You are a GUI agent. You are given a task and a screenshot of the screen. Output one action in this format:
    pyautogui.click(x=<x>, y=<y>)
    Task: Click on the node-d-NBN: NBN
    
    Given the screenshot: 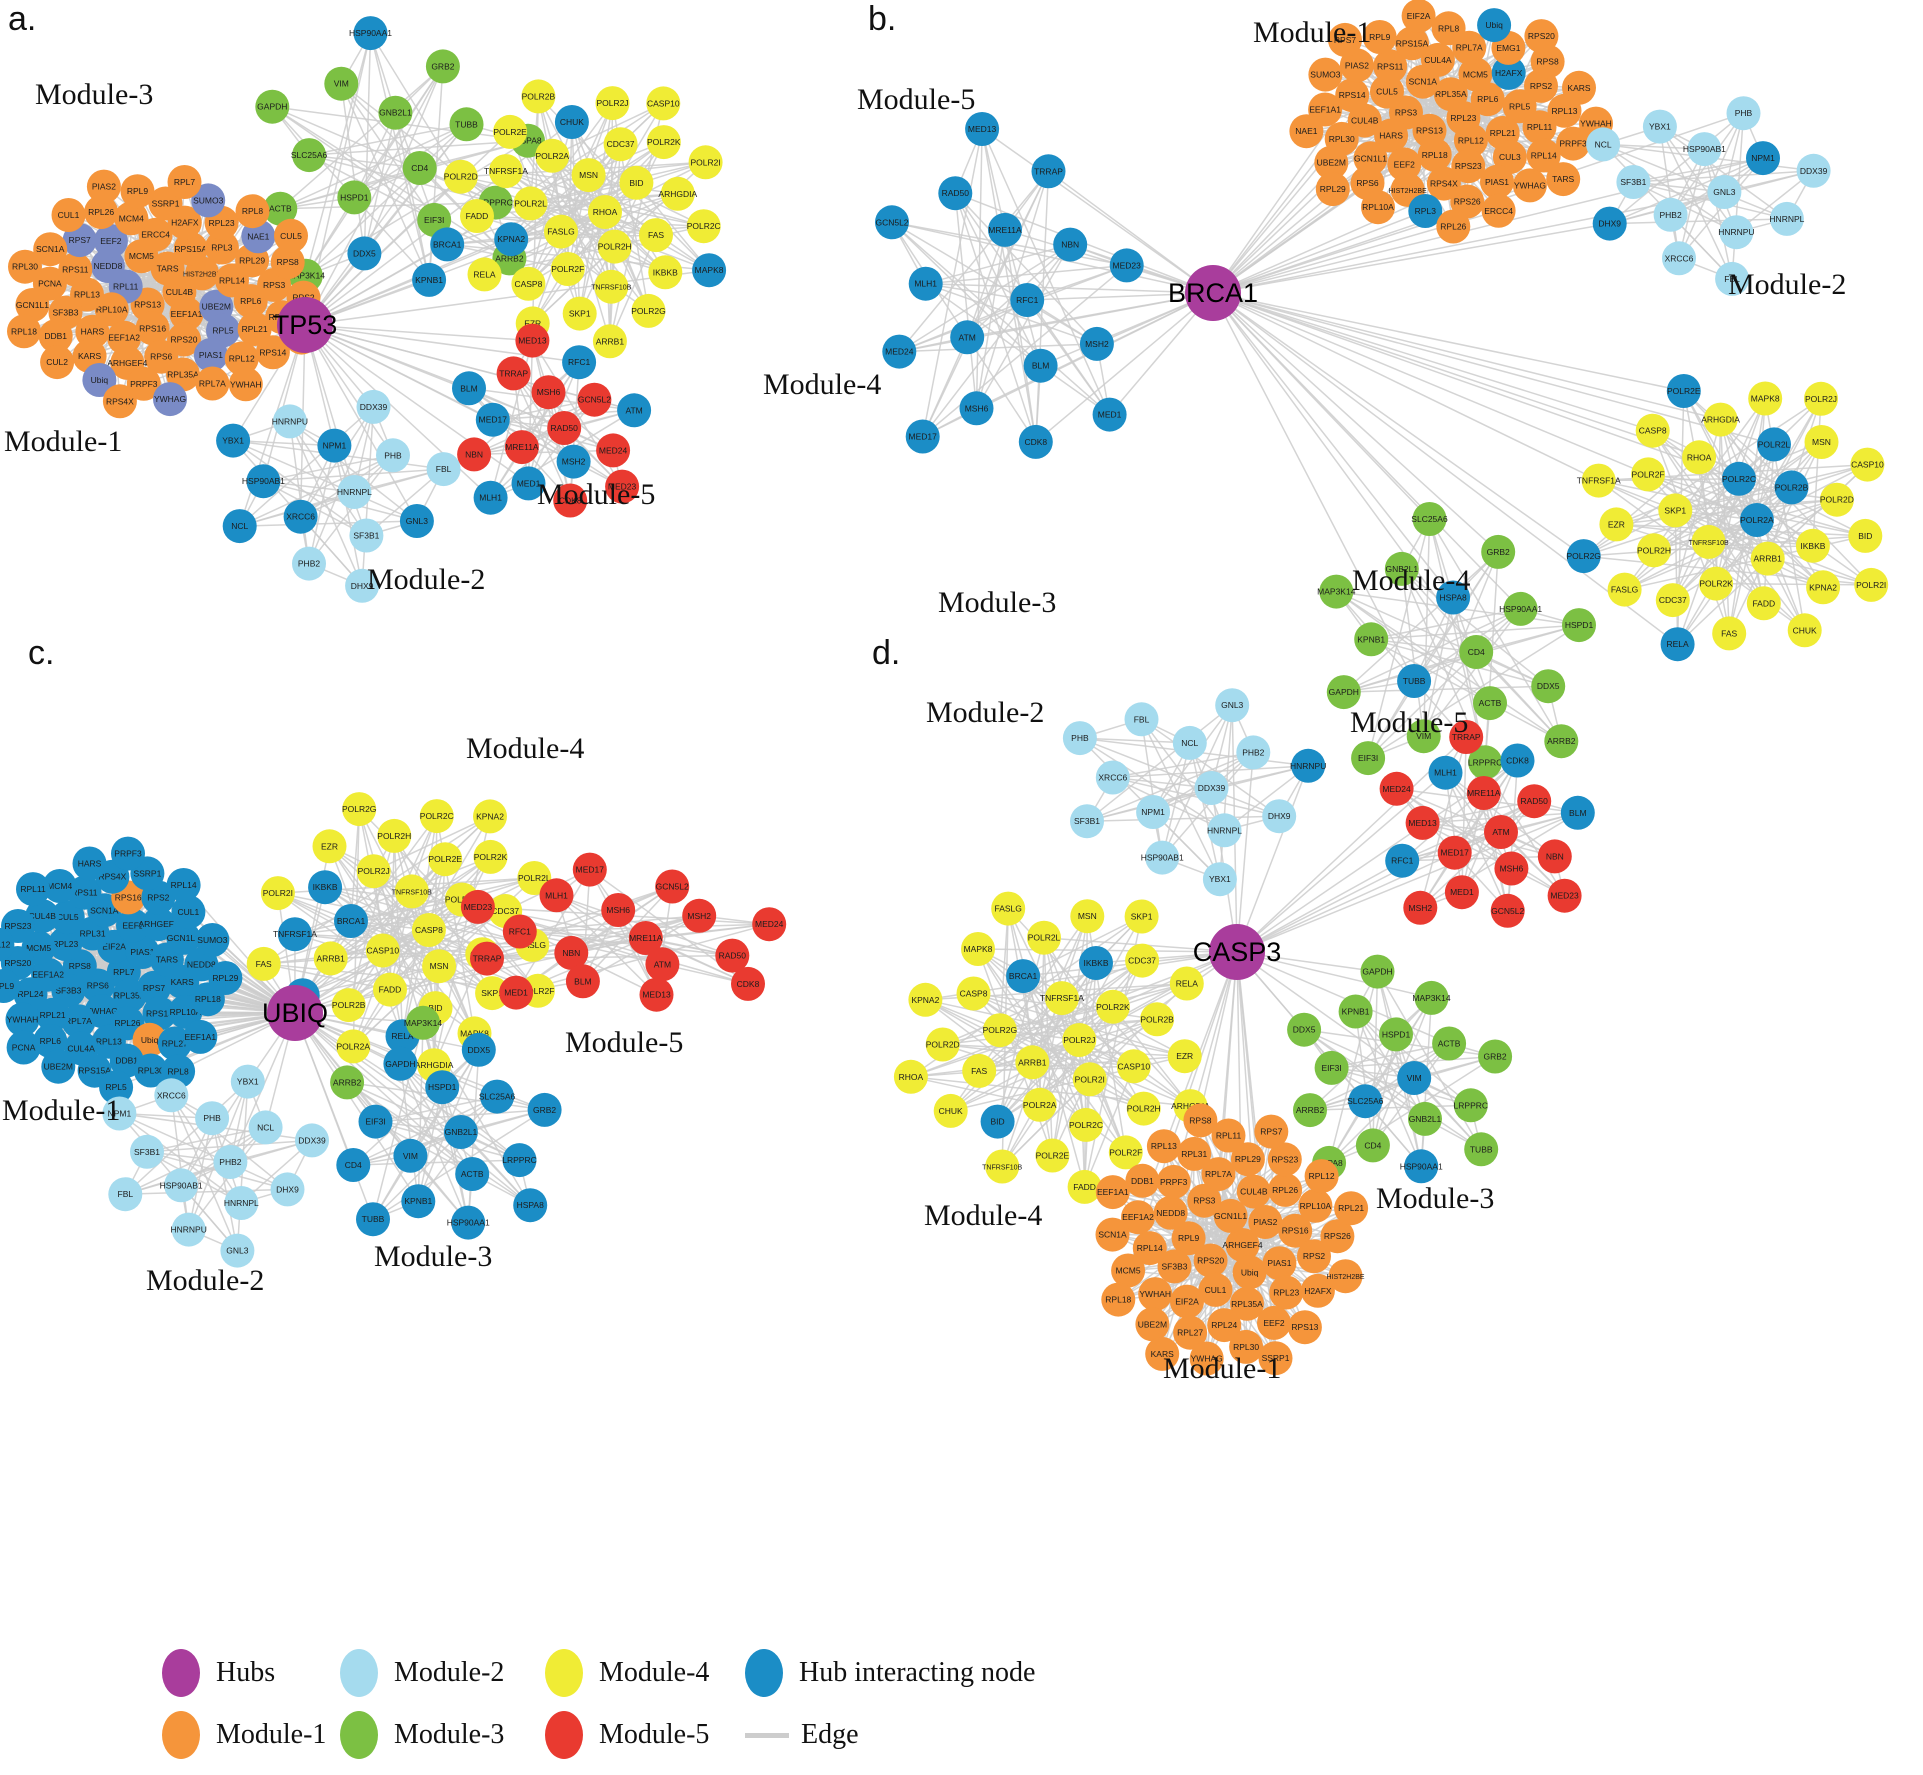 What is the action you would take?
    pyautogui.click(x=1554, y=856)
    